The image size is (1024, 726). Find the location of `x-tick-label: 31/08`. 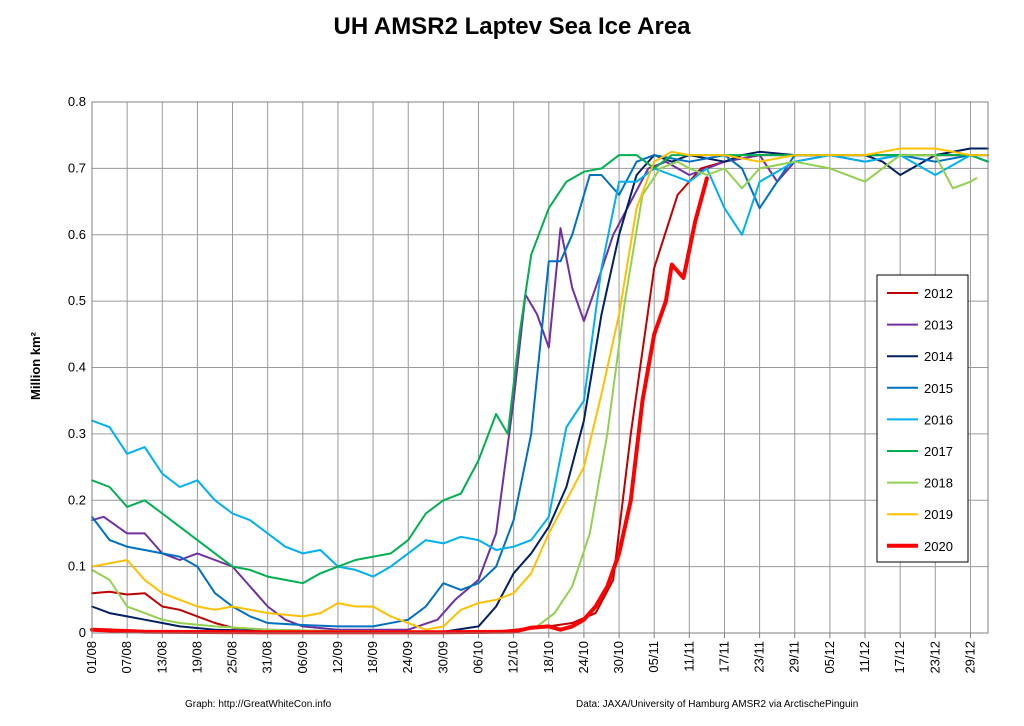

x-tick-label: 31/08 is located at coordinates (267, 657).